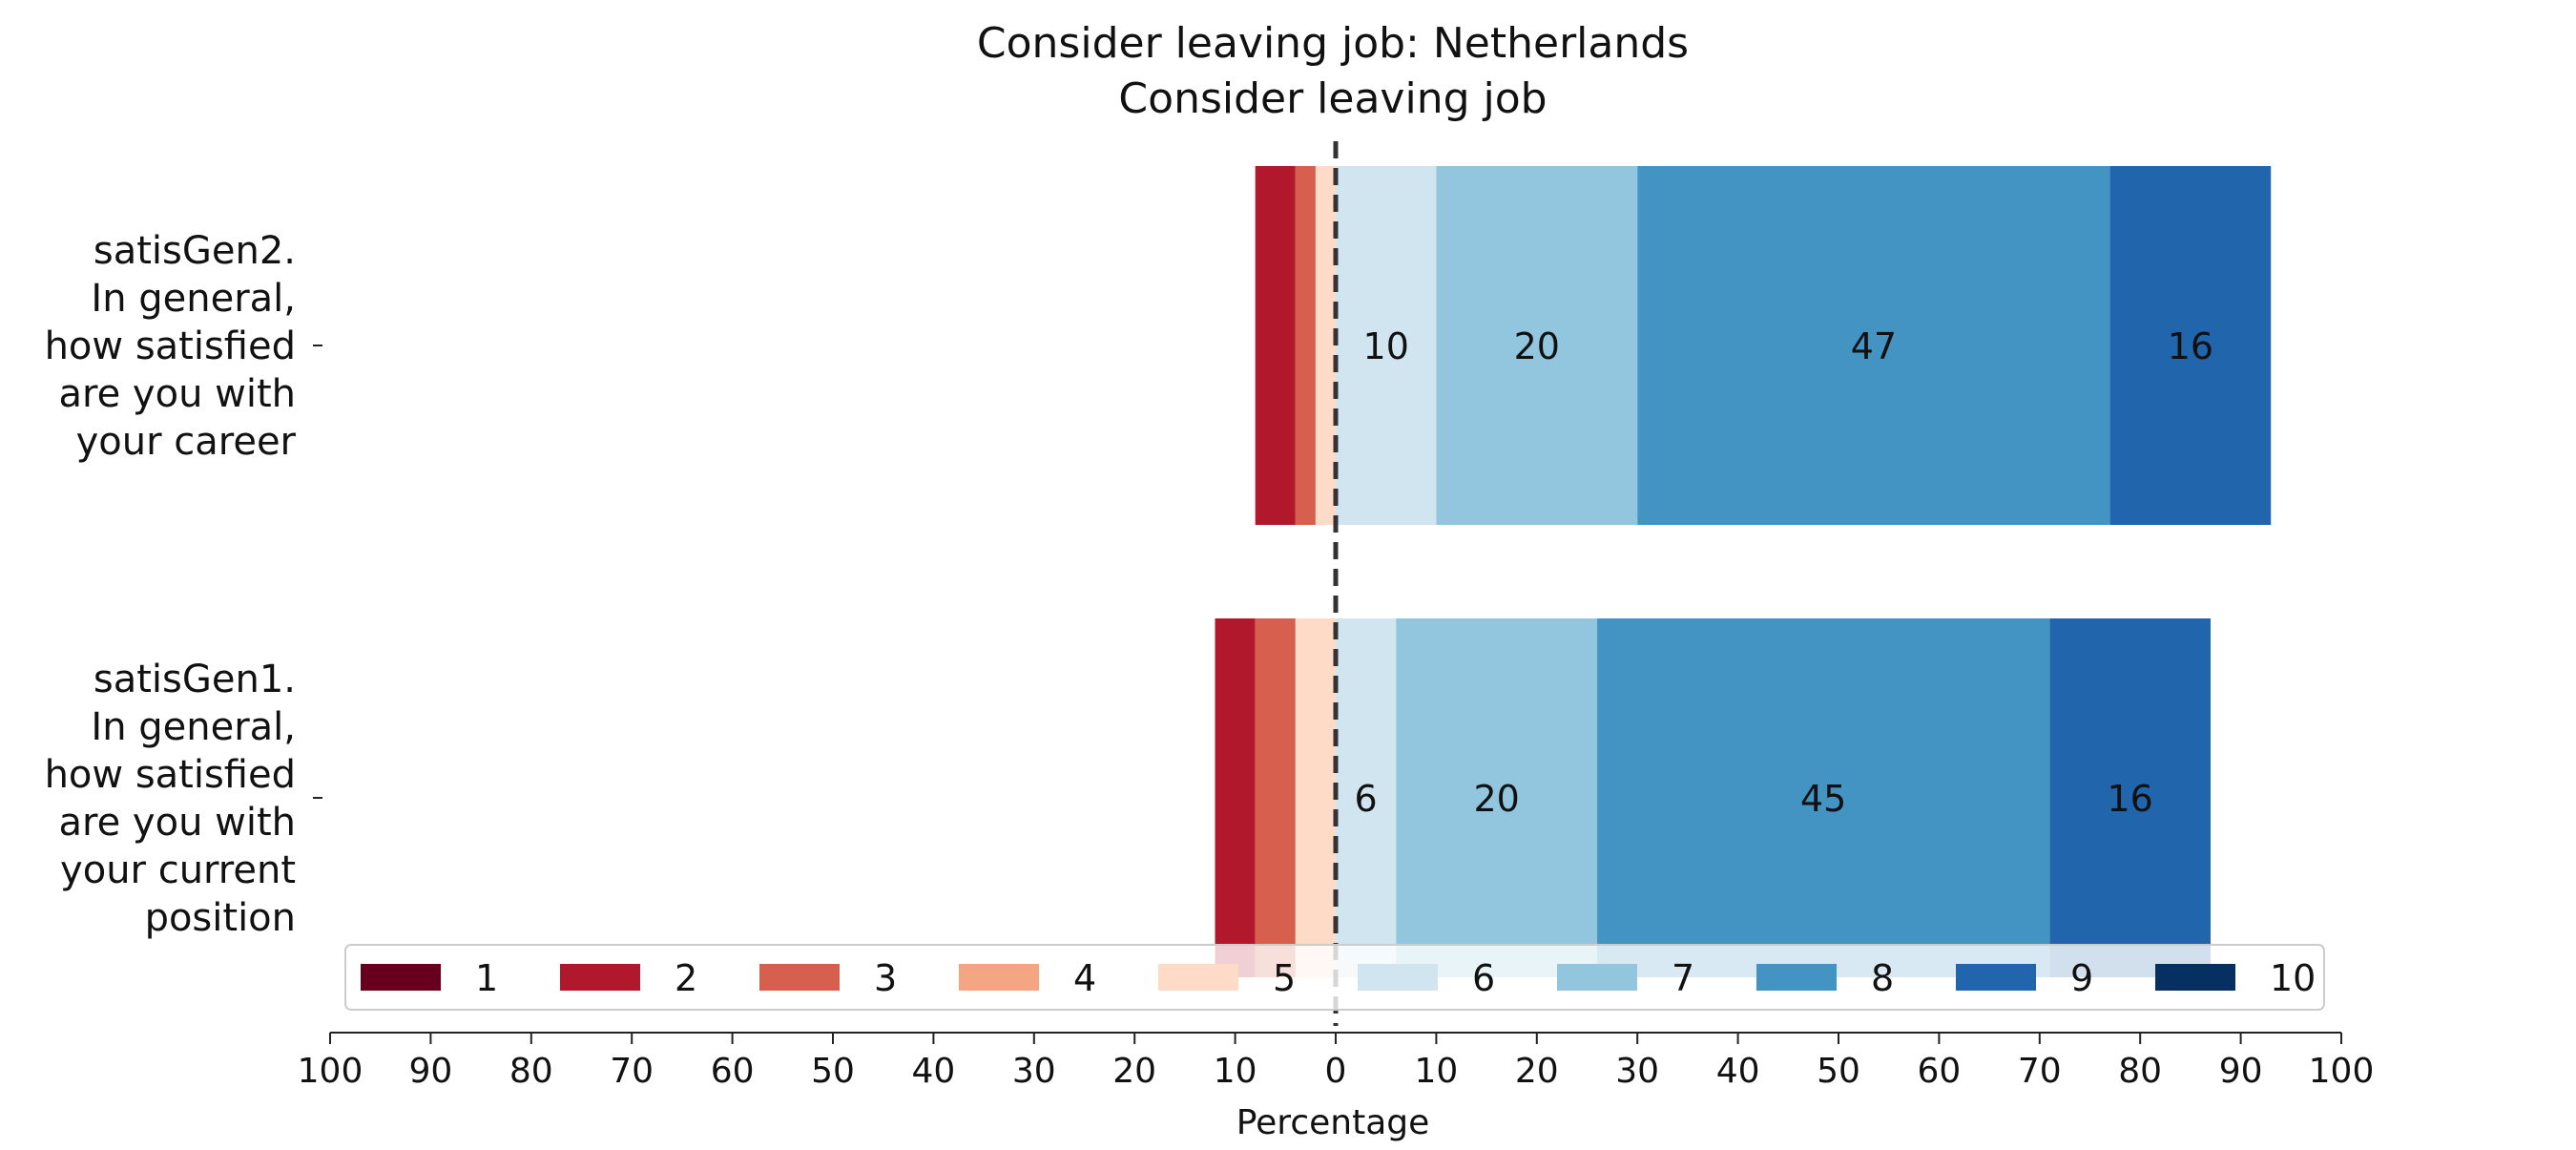 The image size is (2576, 1150). Describe the element at coordinates (686, 978) in the screenshot. I see `legend-label-2: 2` at that location.